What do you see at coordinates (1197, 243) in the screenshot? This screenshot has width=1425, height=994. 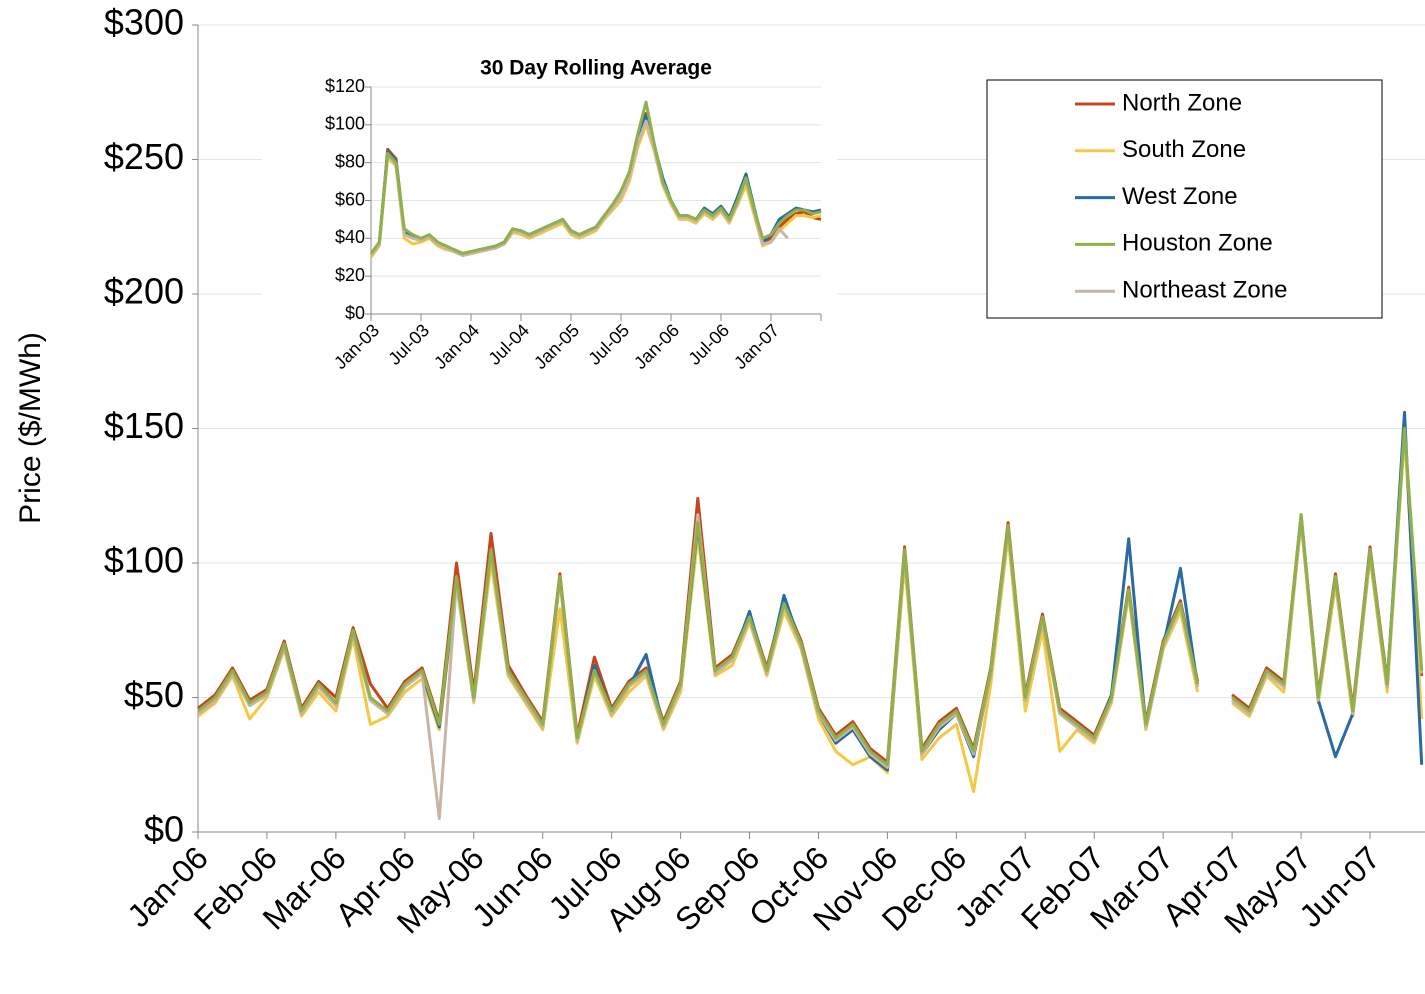 I see `legend-label: Houston Zone` at bounding box center [1197, 243].